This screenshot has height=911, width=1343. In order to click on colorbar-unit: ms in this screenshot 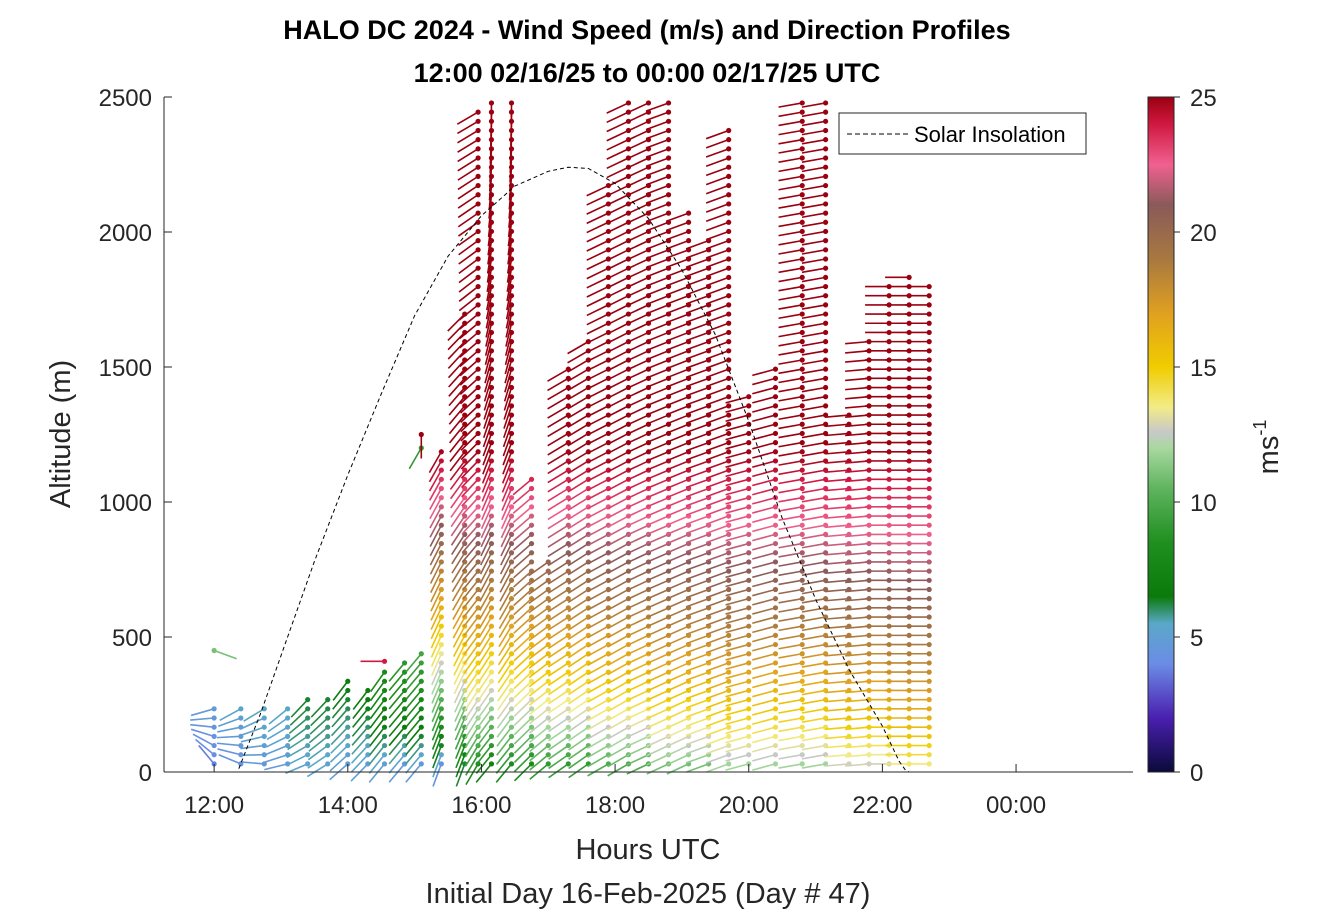, I will do `click(1269, 455)`.